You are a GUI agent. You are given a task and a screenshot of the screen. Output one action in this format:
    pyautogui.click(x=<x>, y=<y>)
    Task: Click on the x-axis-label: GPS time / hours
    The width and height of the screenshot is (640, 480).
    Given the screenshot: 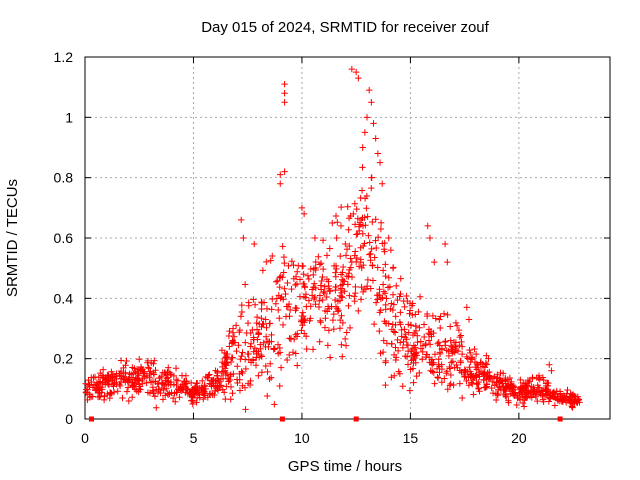 What is the action you would take?
    pyautogui.click(x=345, y=466)
    